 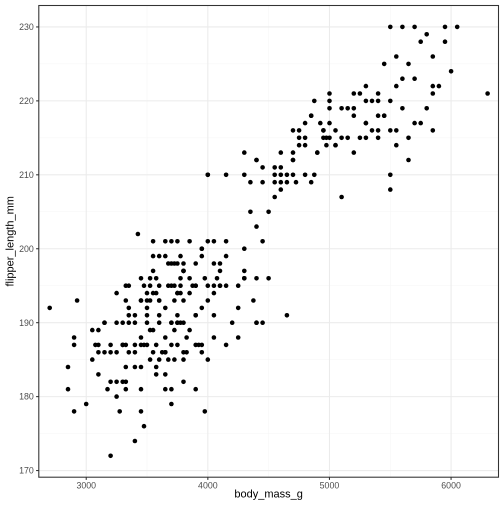 What do you see at coordinates (268, 484) in the screenshot?
I see `x-axis-ticks: 3000 4000 5000 6000` at bounding box center [268, 484].